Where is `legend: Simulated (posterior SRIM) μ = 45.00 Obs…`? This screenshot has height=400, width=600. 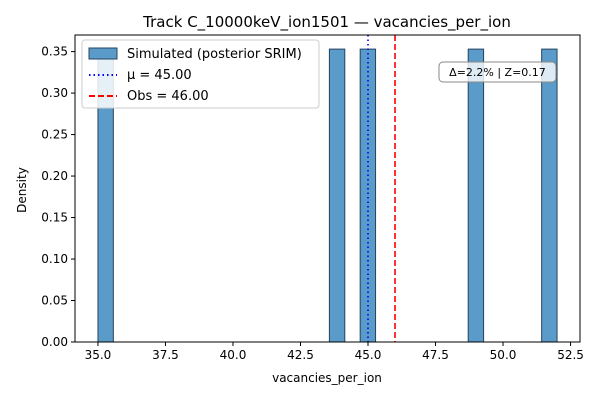 legend: Simulated (posterior SRIM) μ = 45.00 Obs… is located at coordinates (200, 74).